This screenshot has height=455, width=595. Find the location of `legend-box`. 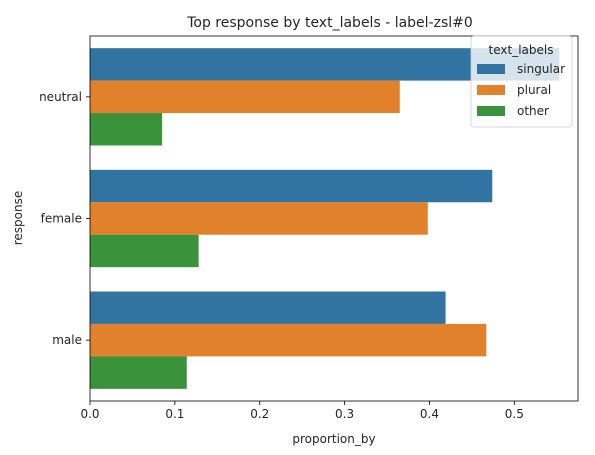

legend-box is located at coordinates (521, 81).